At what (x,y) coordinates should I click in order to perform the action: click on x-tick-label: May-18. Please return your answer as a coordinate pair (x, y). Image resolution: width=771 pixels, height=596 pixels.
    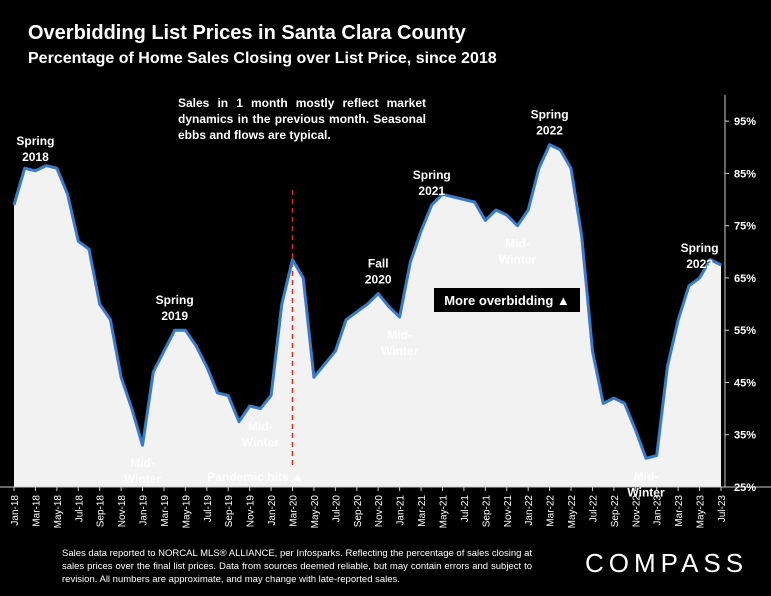
    Looking at the image, I should click on (58, 512).